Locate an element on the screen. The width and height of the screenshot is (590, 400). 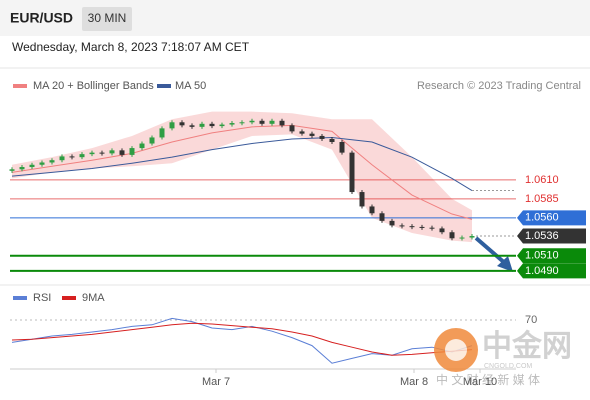
timestamp: Wednesday, March 8, 2023 7:18:07 AM CET is located at coordinates (131, 47).